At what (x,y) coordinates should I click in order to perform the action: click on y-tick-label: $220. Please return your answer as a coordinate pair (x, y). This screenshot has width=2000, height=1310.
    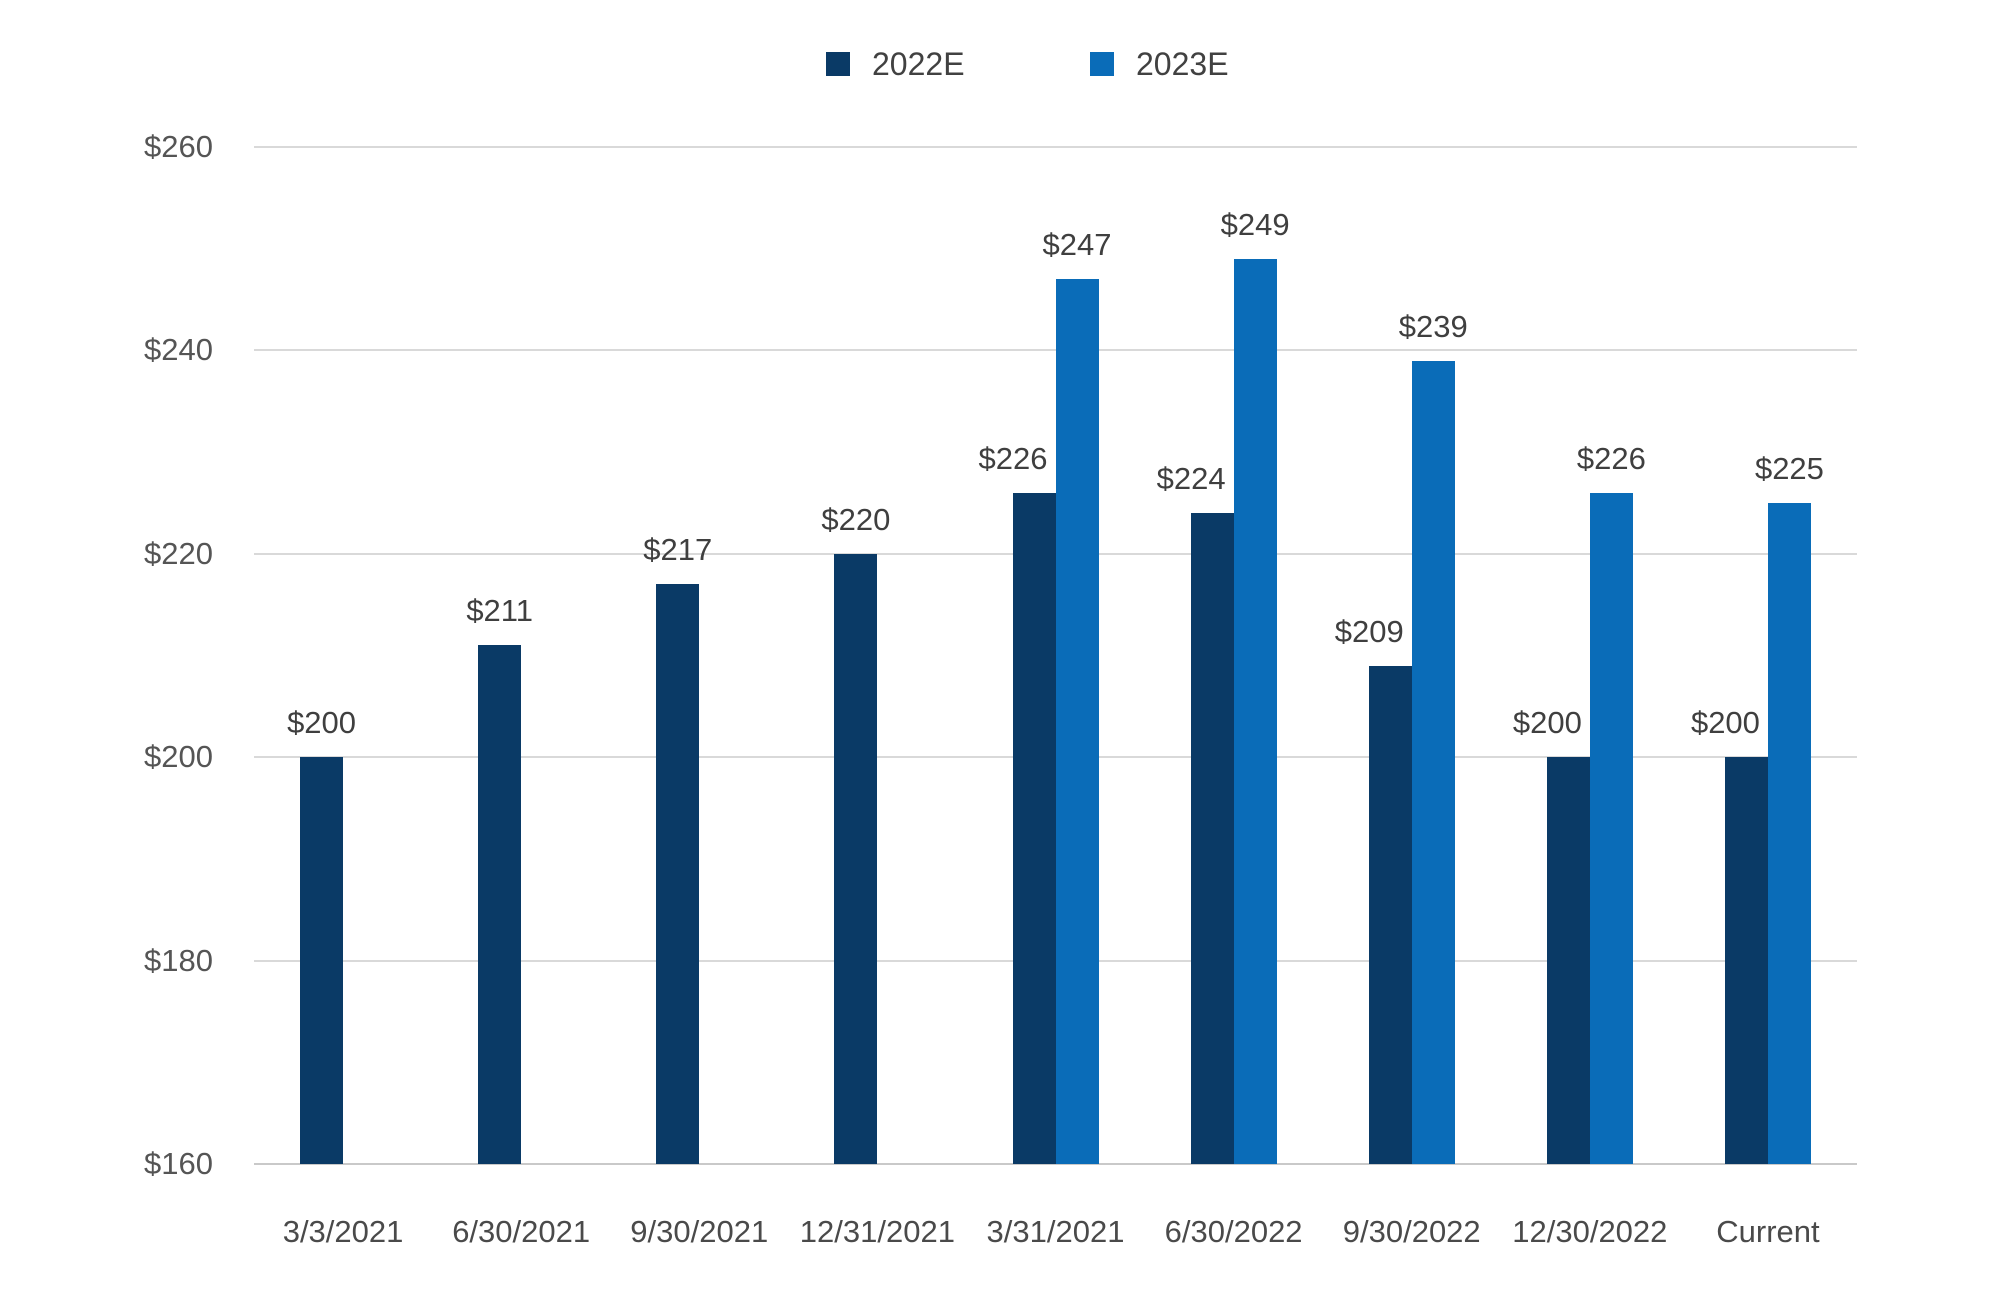
    Looking at the image, I should click on (178, 553).